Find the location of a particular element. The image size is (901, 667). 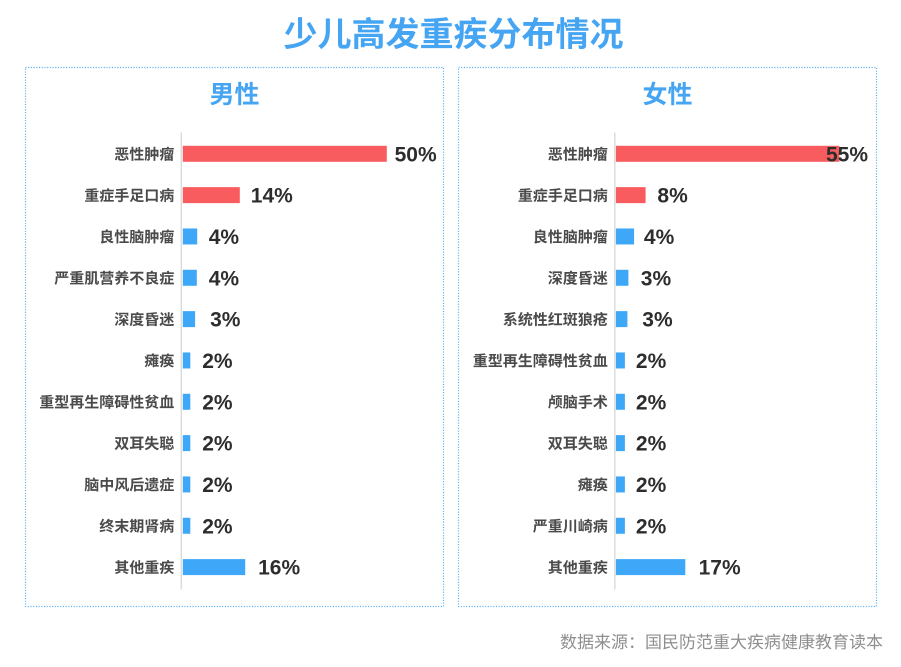

svg-text: 17% is located at coordinates (720, 568).